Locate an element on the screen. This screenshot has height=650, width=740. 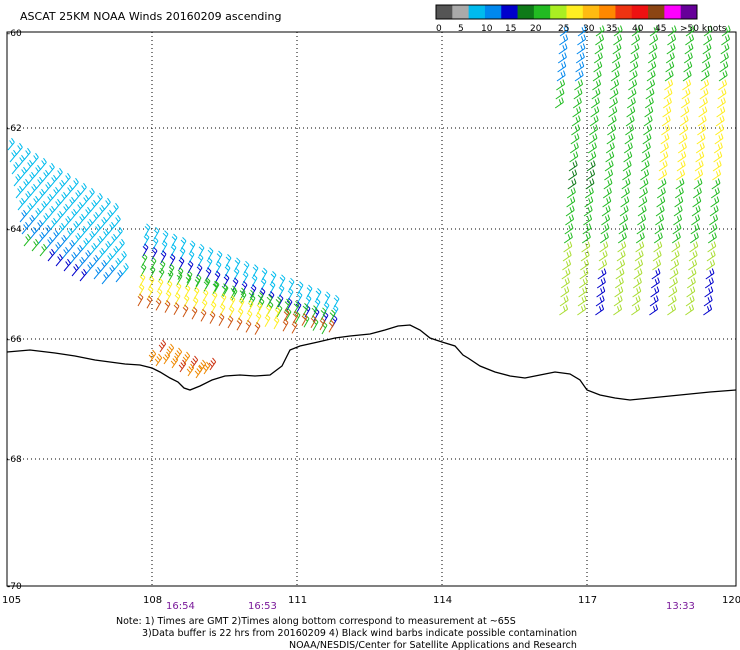
lat-label: -68 is located at coordinates (14, 460).